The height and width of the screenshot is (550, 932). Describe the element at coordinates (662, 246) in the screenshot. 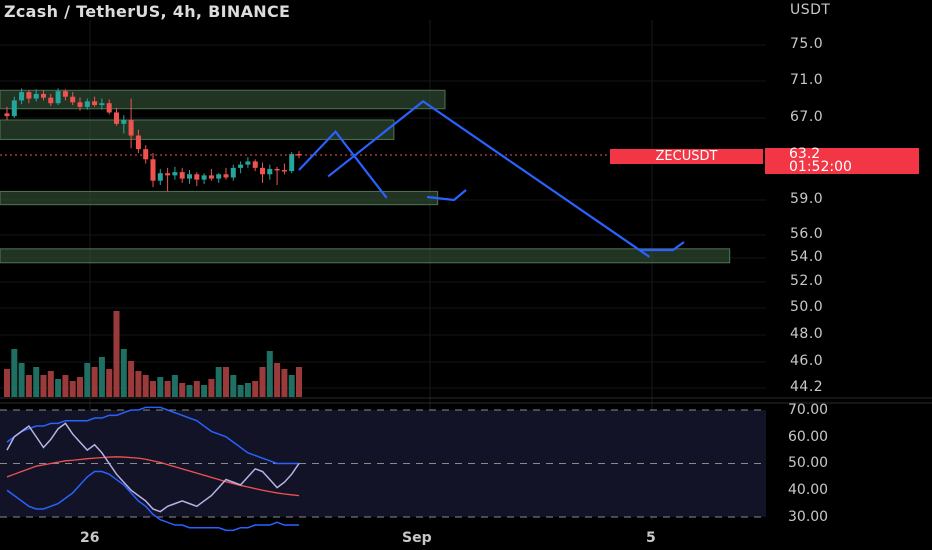

I see `arrow-head-large` at that location.